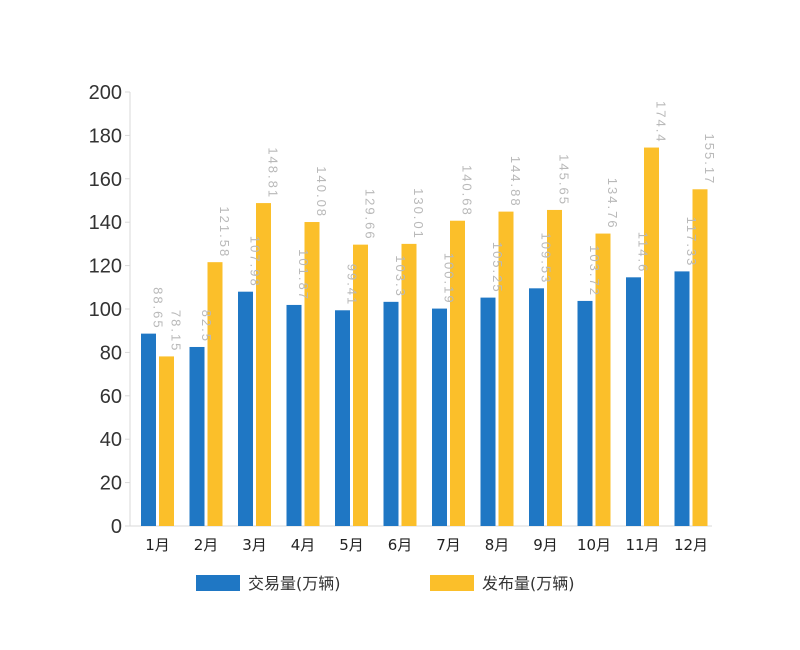  What do you see at coordinates (400, 545) in the screenshot?
I see `x-tick-label: 6月` at bounding box center [400, 545].